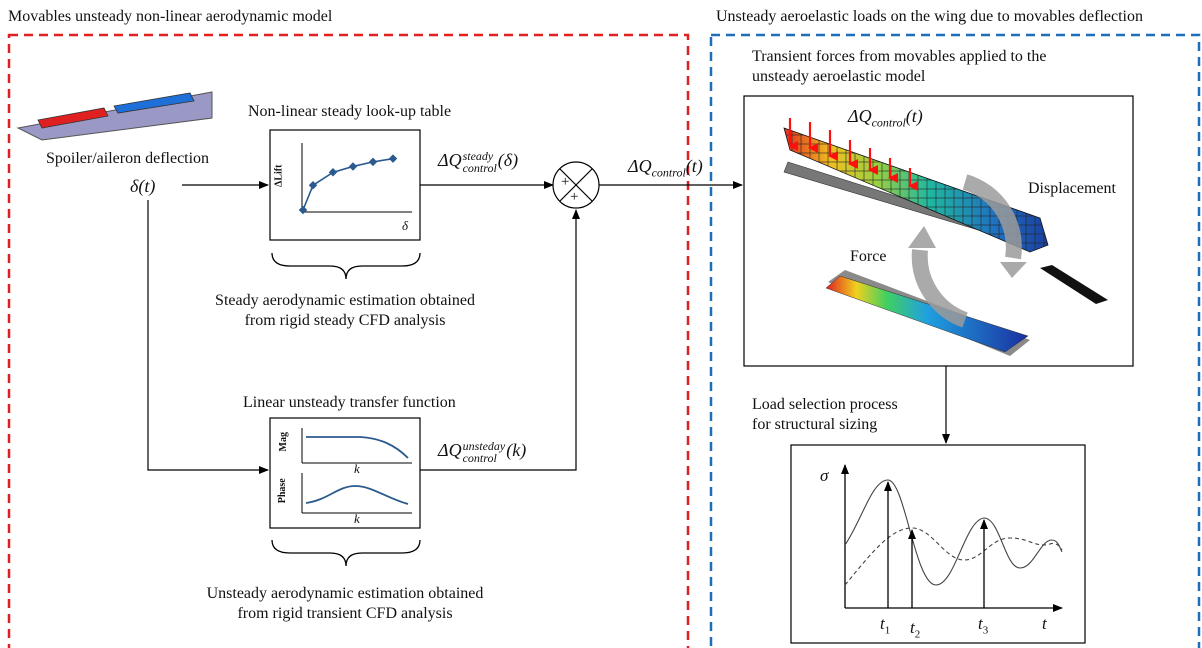  What do you see at coordinates (882, 623) in the screenshot?
I see `t1-base: t` at bounding box center [882, 623].